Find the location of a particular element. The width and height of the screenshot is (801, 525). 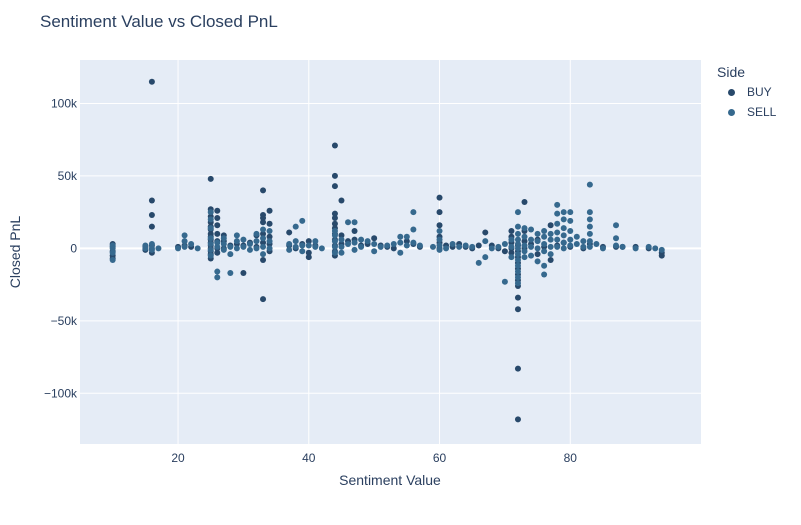

y-tick-label: 0 is located at coordinates (73, 248).